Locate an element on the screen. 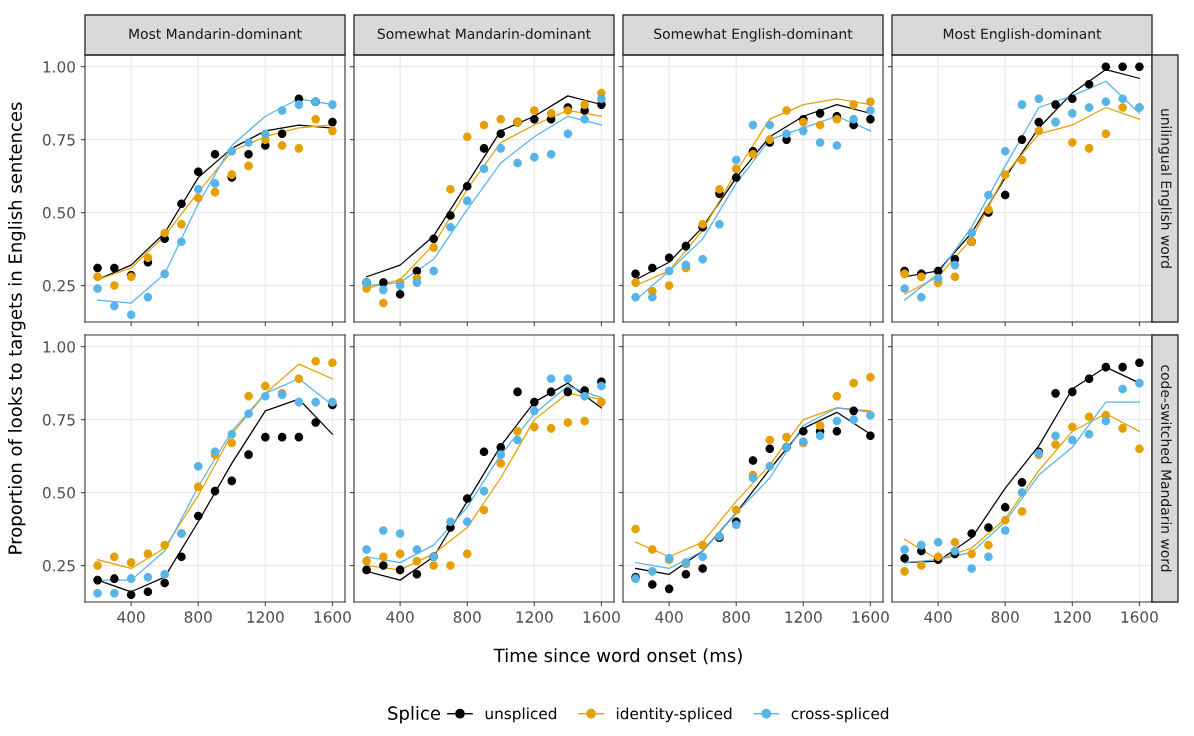 This screenshot has width=1194, height=736. legend-label: identity-spliced is located at coordinates (674, 715).